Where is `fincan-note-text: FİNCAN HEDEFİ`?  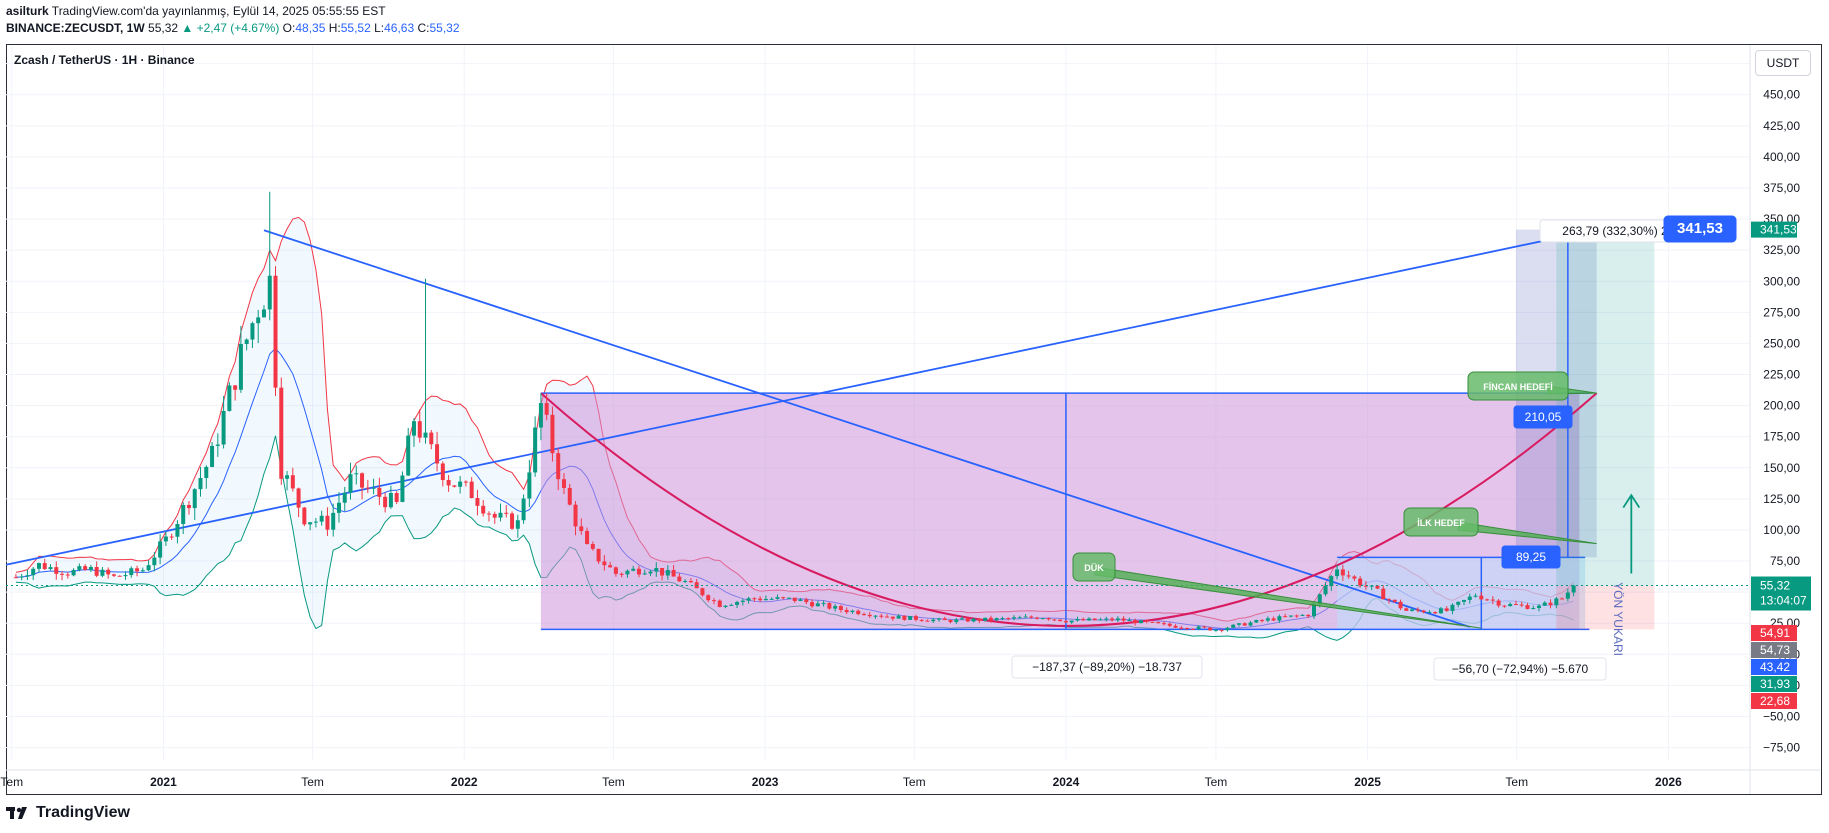 fincan-note-text: FİNCAN HEDEFİ is located at coordinates (1518, 387).